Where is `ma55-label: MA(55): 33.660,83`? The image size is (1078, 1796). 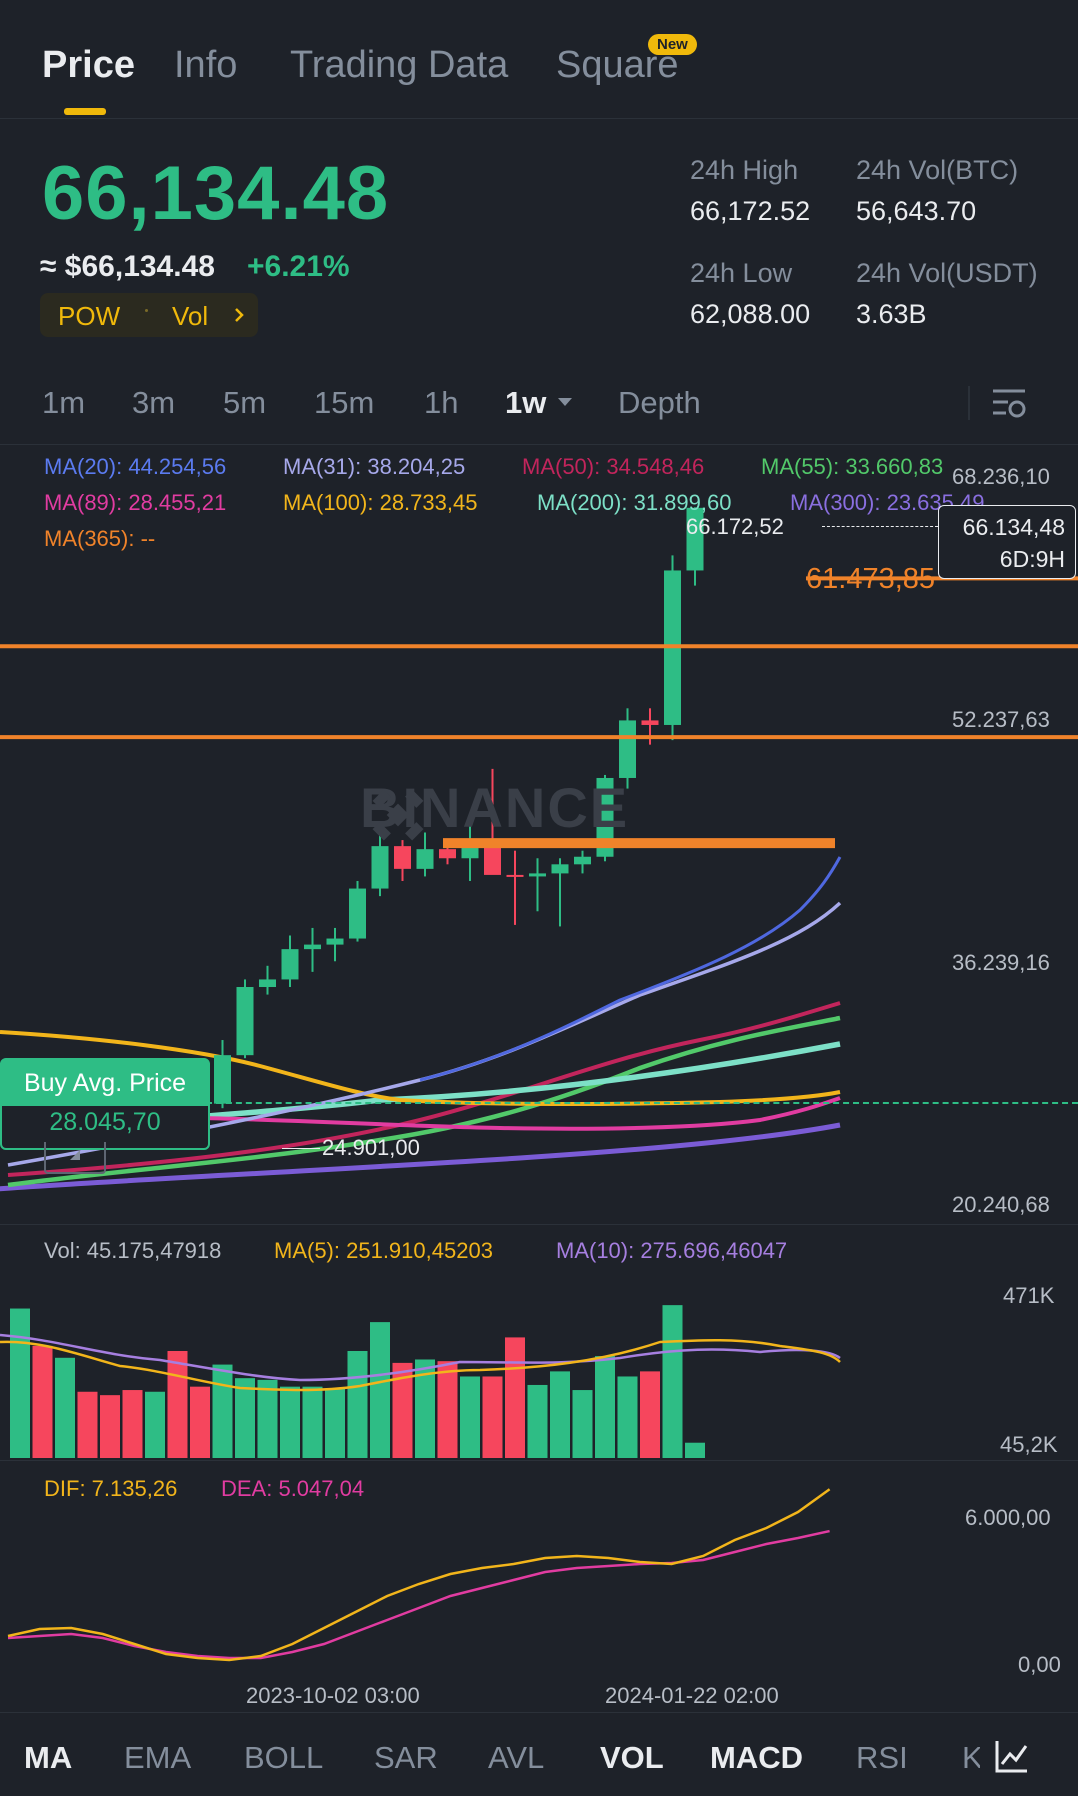 ma55-label: MA(55): 33.660,83 is located at coordinates (852, 466).